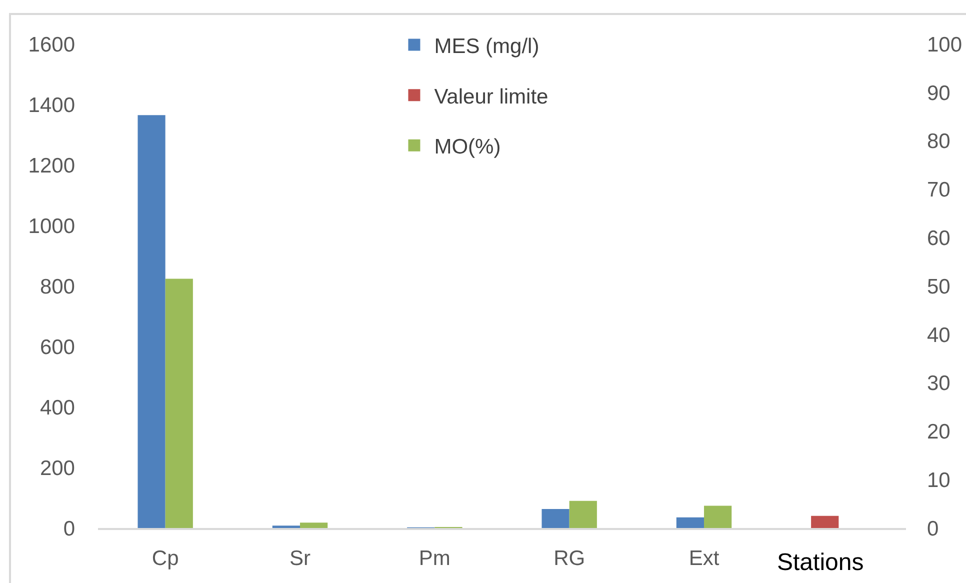 This screenshot has height=583, width=966. Describe the element at coordinates (51, 105) in the screenshot. I see `y-tick-label: 1400` at that location.